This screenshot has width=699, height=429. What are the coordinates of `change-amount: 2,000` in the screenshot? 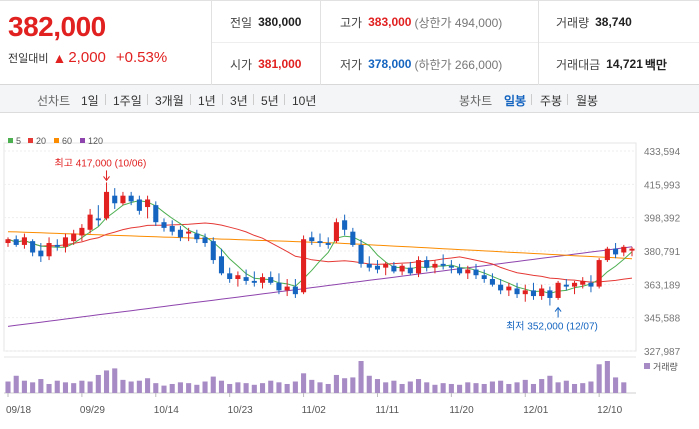 It's located at (87, 57).